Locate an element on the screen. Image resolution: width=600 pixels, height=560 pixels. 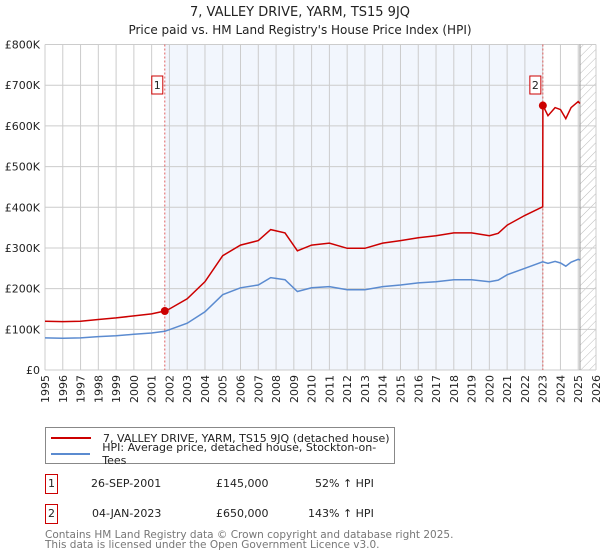
x-tick-label: 2020 is located at coordinates (489, 389).